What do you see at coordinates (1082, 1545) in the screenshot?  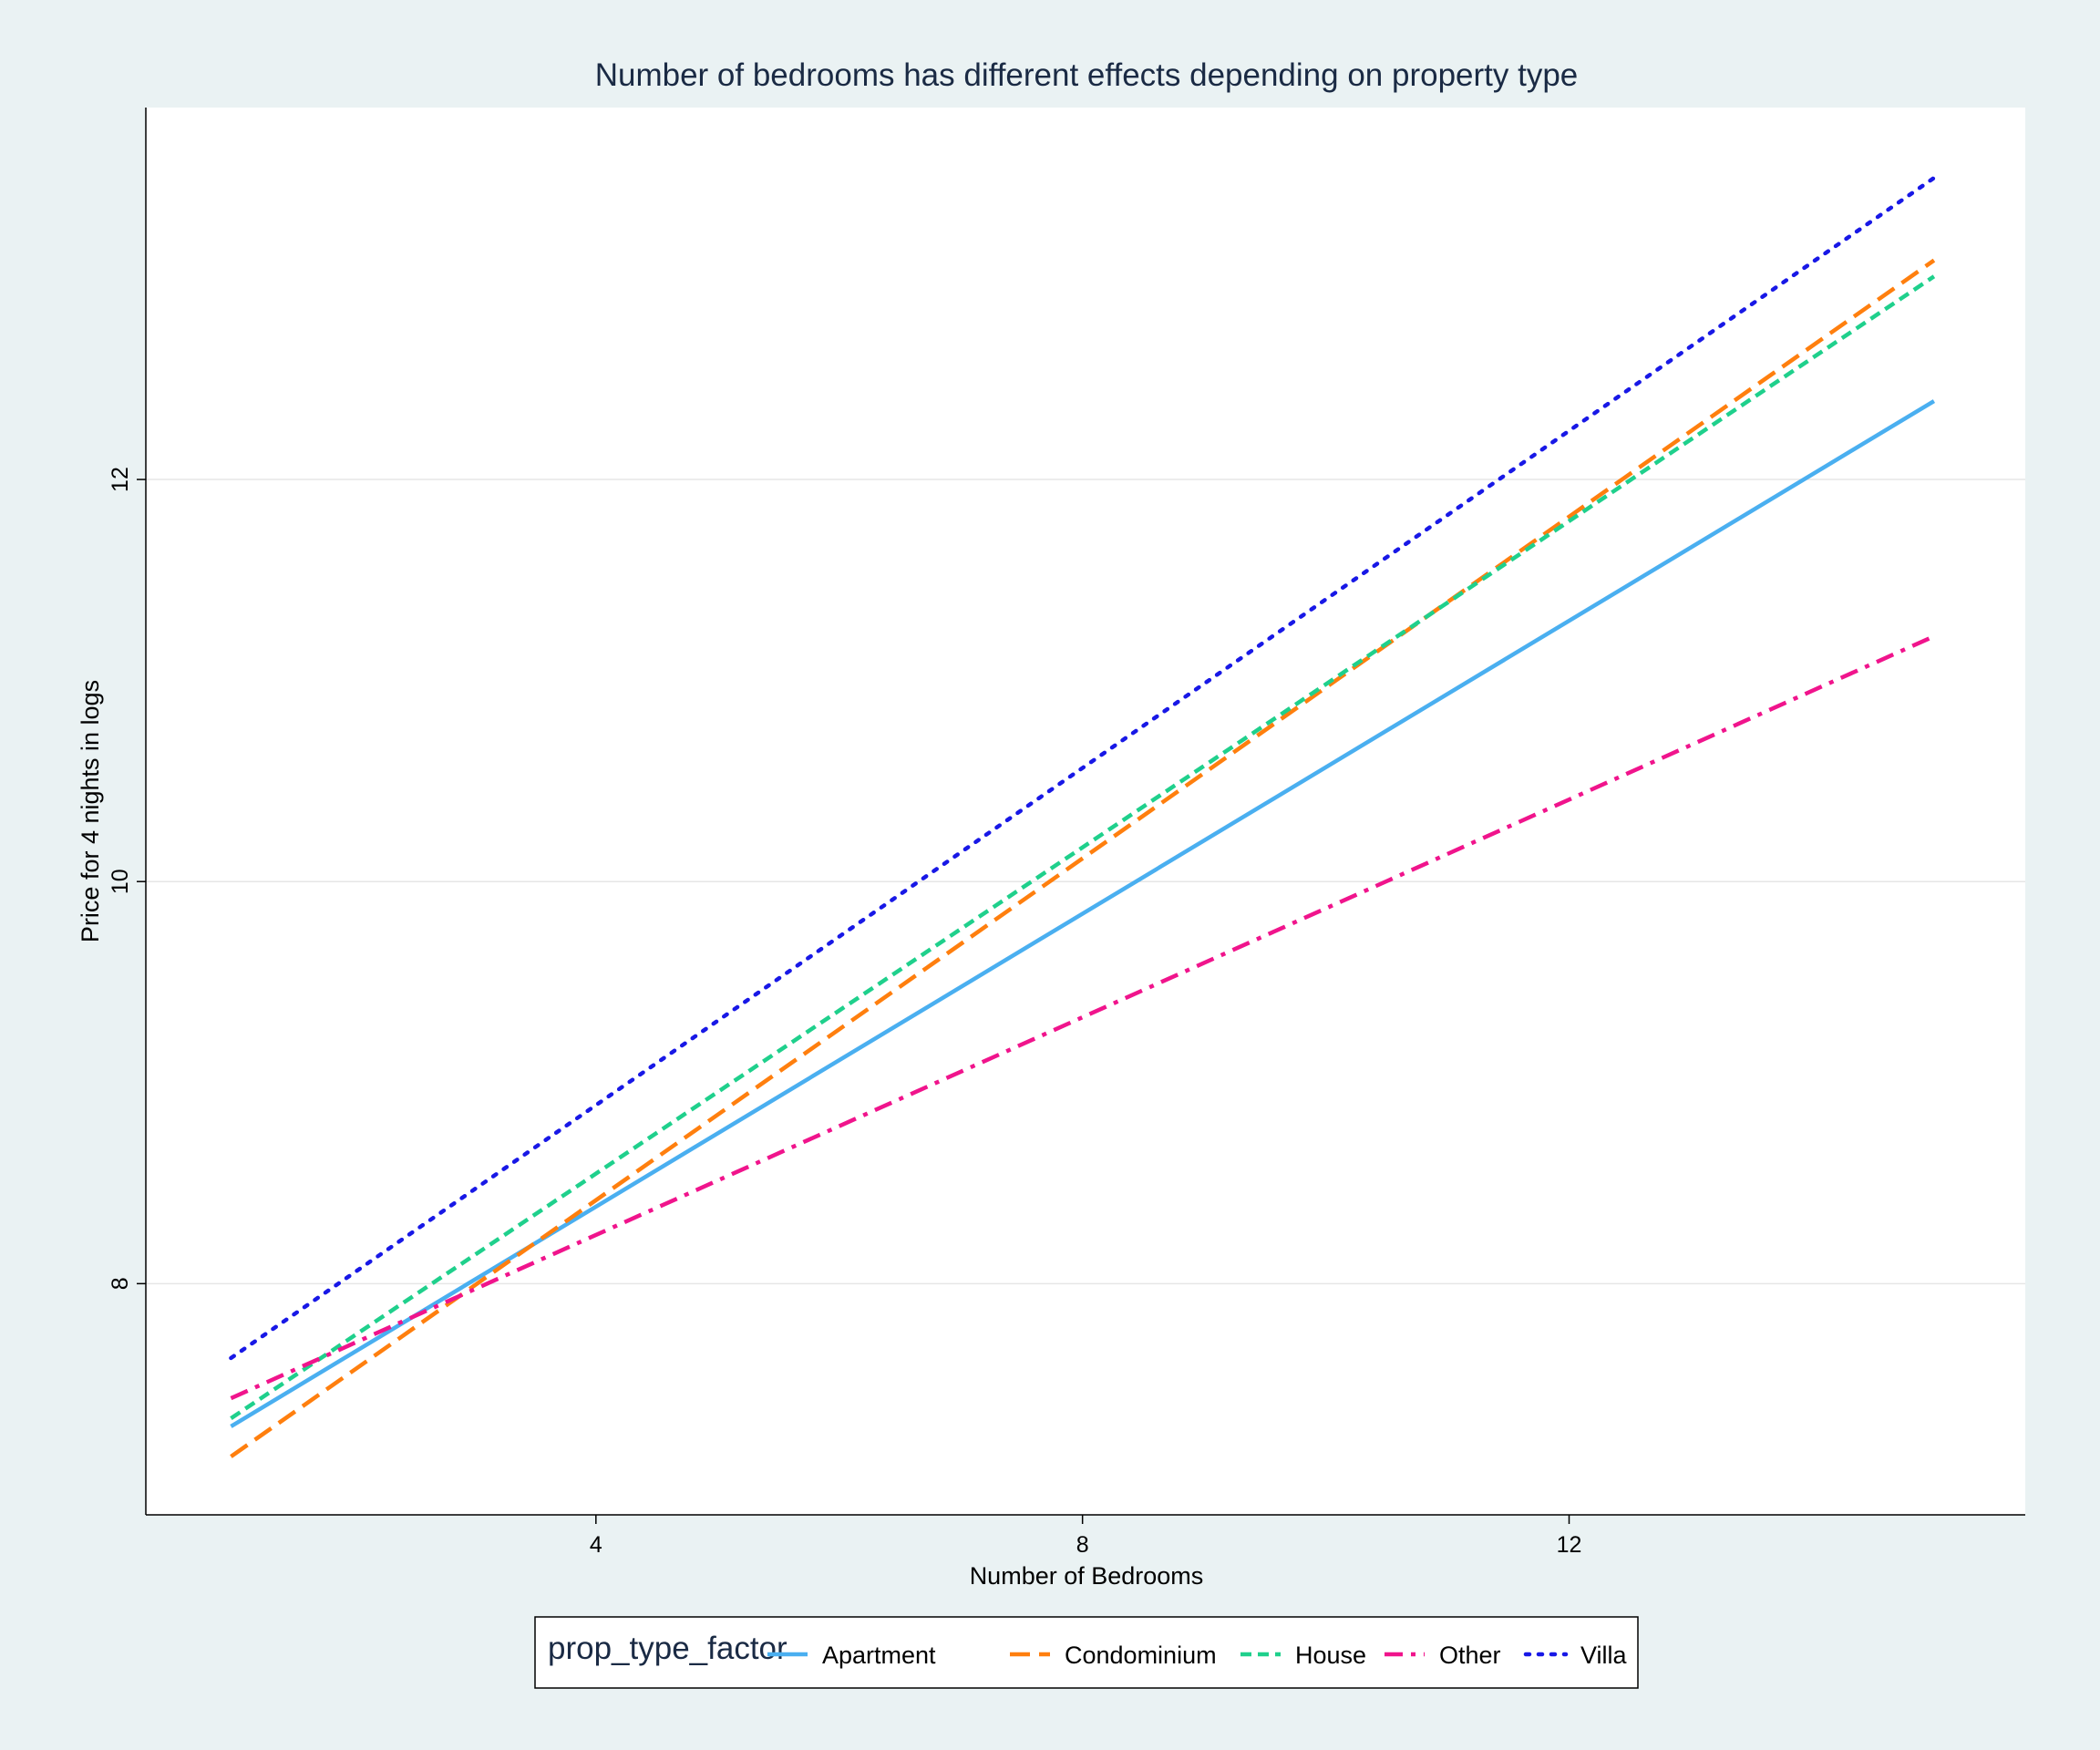 I see `x-tick-label: 8` at bounding box center [1082, 1545].